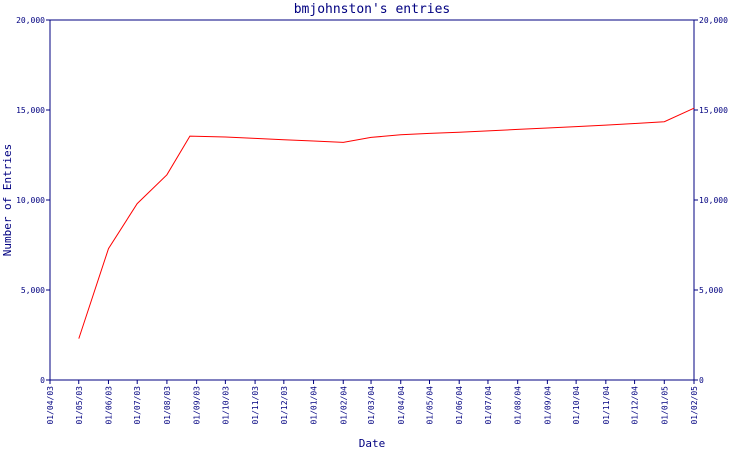 The width and height of the screenshot is (750, 450). Describe the element at coordinates (576, 405) in the screenshot. I see `x-tick-label: 01/10/04` at that location.